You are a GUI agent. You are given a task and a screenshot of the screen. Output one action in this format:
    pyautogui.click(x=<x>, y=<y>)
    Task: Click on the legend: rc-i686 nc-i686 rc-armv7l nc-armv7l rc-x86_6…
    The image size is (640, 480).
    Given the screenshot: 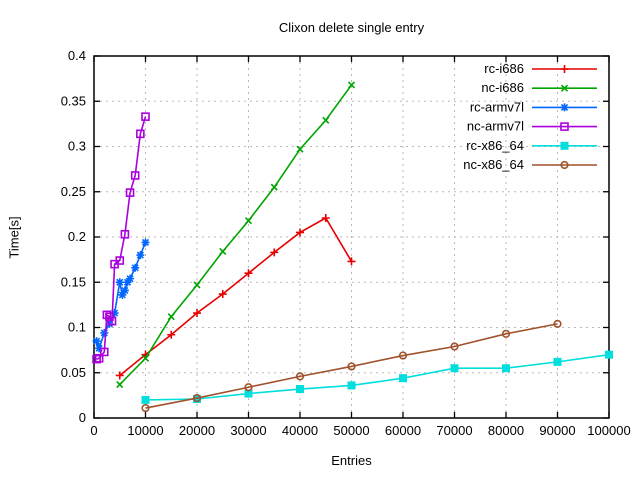 What is the action you would take?
    pyautogui.click(x=530, y=116)
    